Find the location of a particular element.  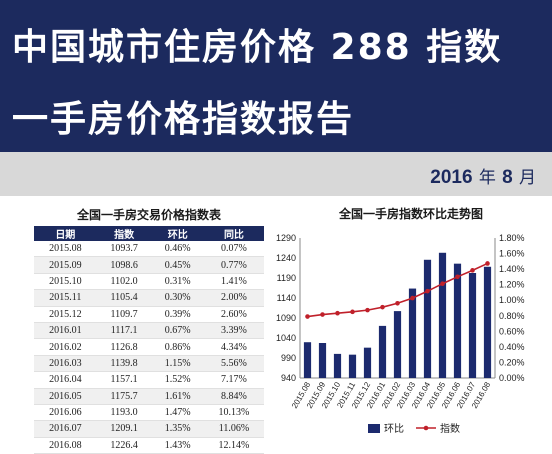

legend-label-index: 指数 is located at coordinates (450, 428).